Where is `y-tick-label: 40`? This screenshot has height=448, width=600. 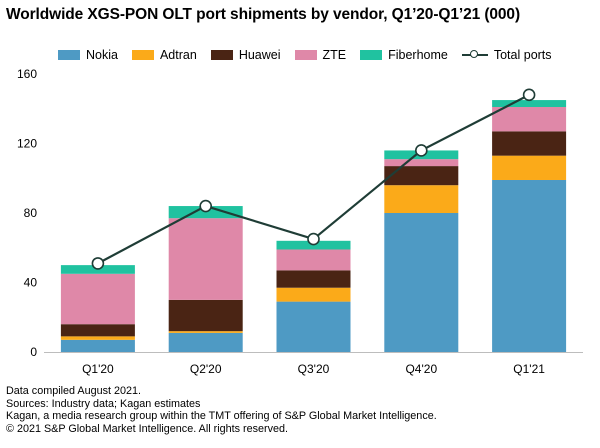
y-tick-label: 40 is located at coordinates (31, 283).